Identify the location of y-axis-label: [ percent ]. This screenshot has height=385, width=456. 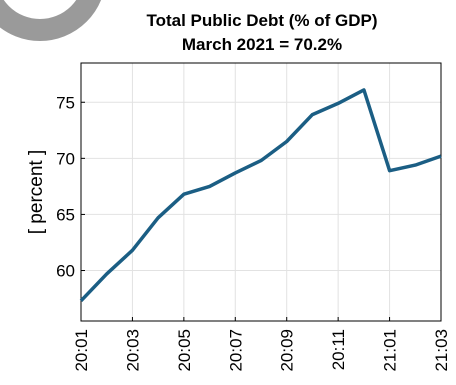
(36, 192).